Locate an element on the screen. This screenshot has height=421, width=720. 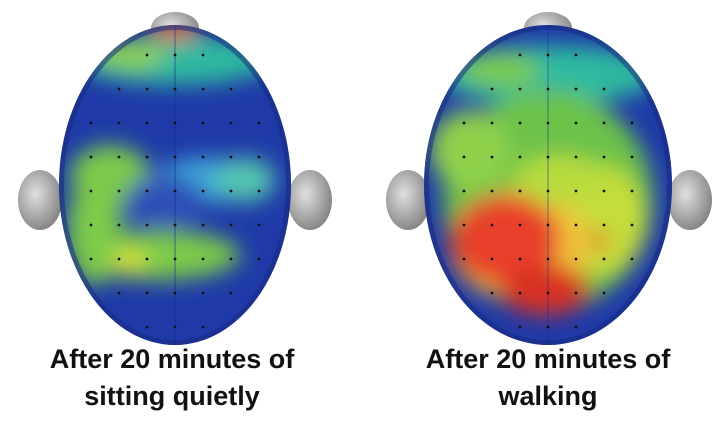
caption-line: sitting quietly is located at coordinates (172, 396).